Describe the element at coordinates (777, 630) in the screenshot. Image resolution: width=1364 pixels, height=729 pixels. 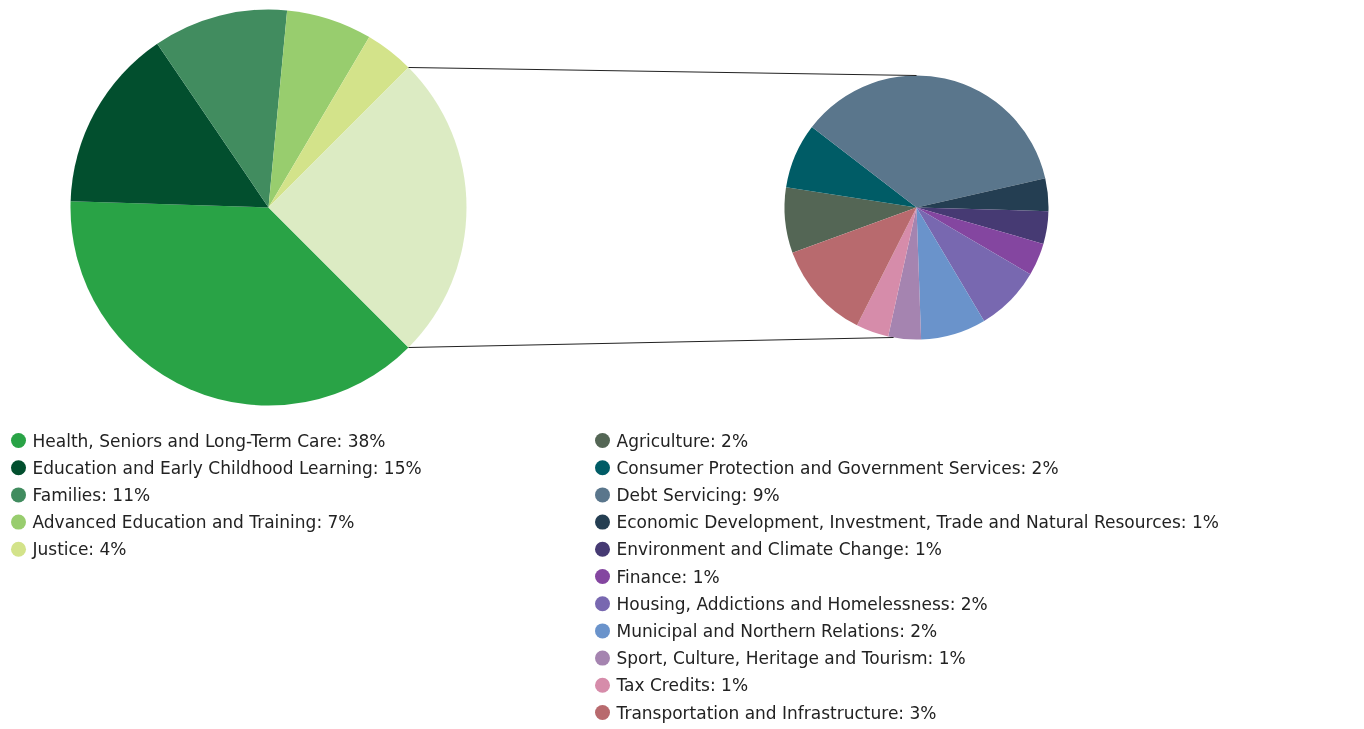
I see `legend-label: Municipal and Northern Relations: 2%` at that location.